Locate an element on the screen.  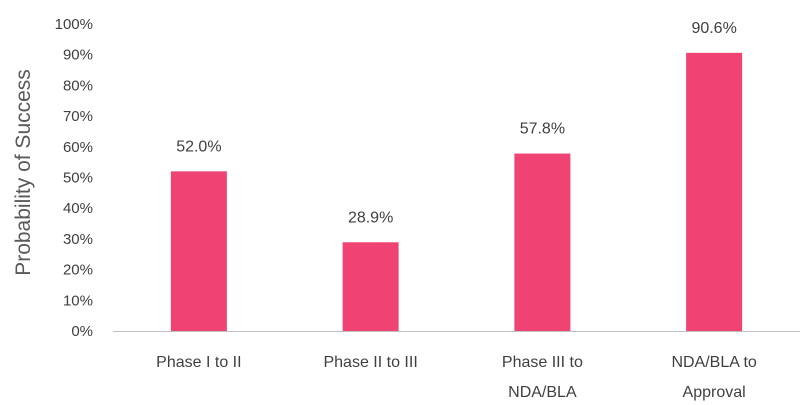
data-label: 28.9% is located at coordinates (370, 217).